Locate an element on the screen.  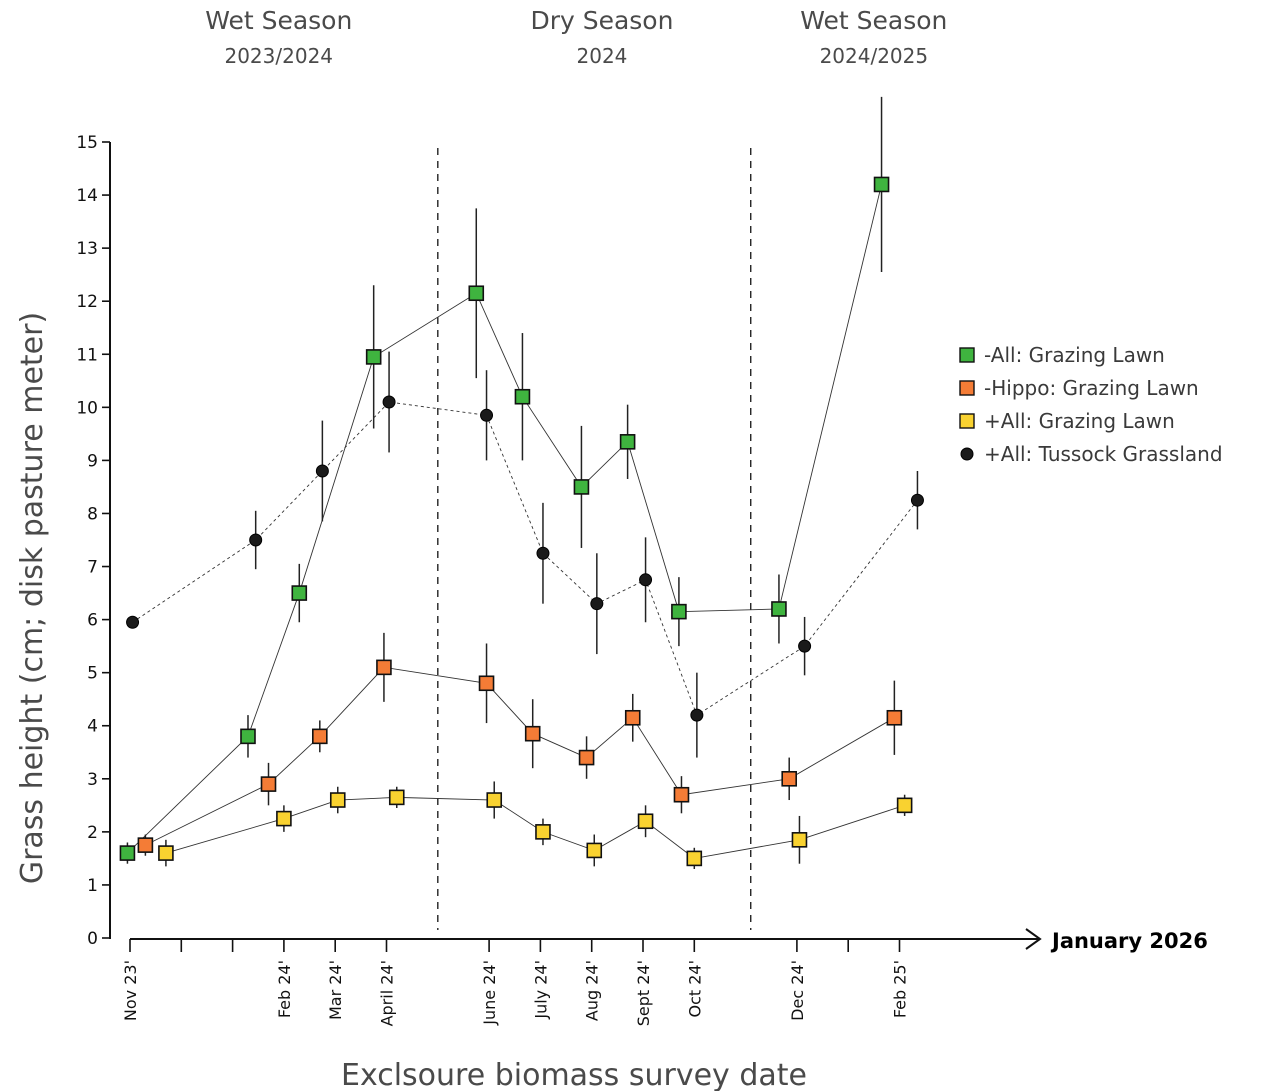
y-tick-label: 4 is located at coordinates (92, 727).